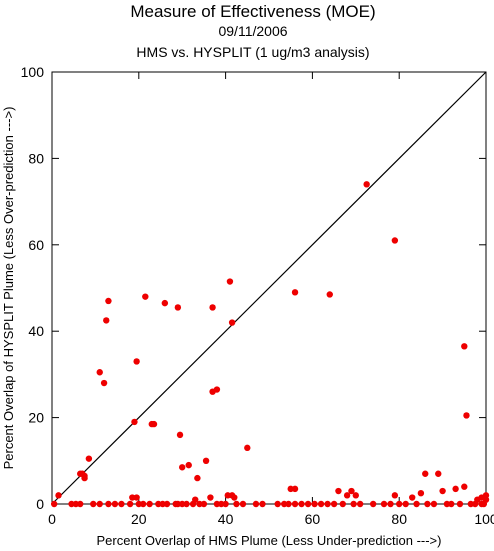 This screenshot has width=494, height=551. What do you see at coordinates (36, 418) in the screenshot?
I see `y-tick-label: 20` at bounding box center [36, 418].